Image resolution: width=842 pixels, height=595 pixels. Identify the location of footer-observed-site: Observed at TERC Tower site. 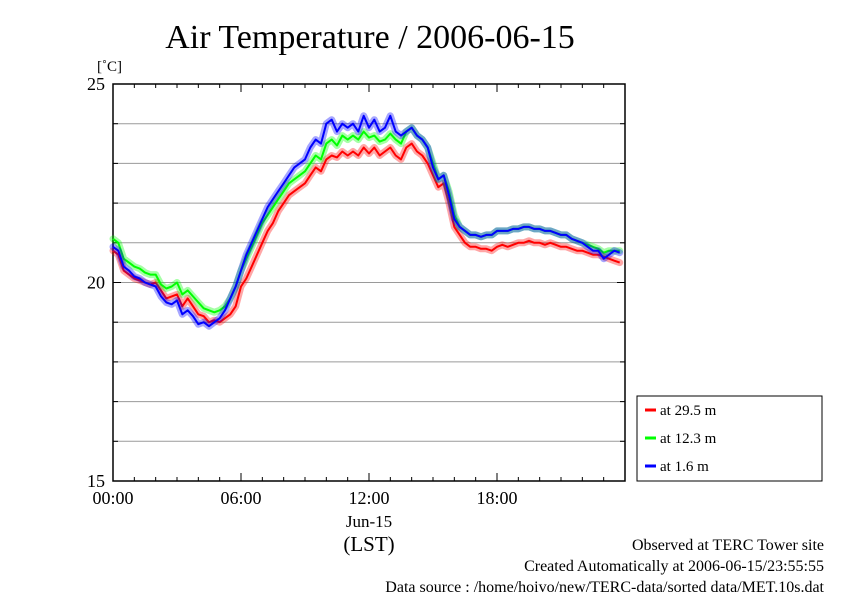
(728, 545).